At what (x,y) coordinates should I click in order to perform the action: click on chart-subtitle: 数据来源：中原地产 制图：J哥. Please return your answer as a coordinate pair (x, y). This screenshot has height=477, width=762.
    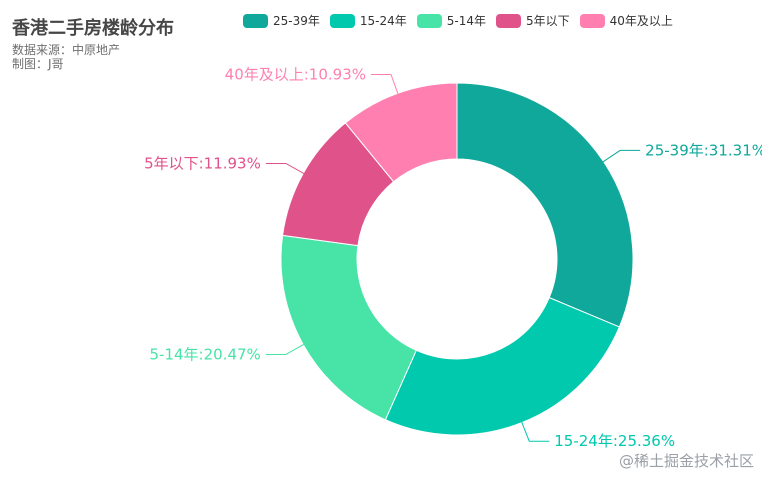
    Looking at the image, I should click on (66, 57).